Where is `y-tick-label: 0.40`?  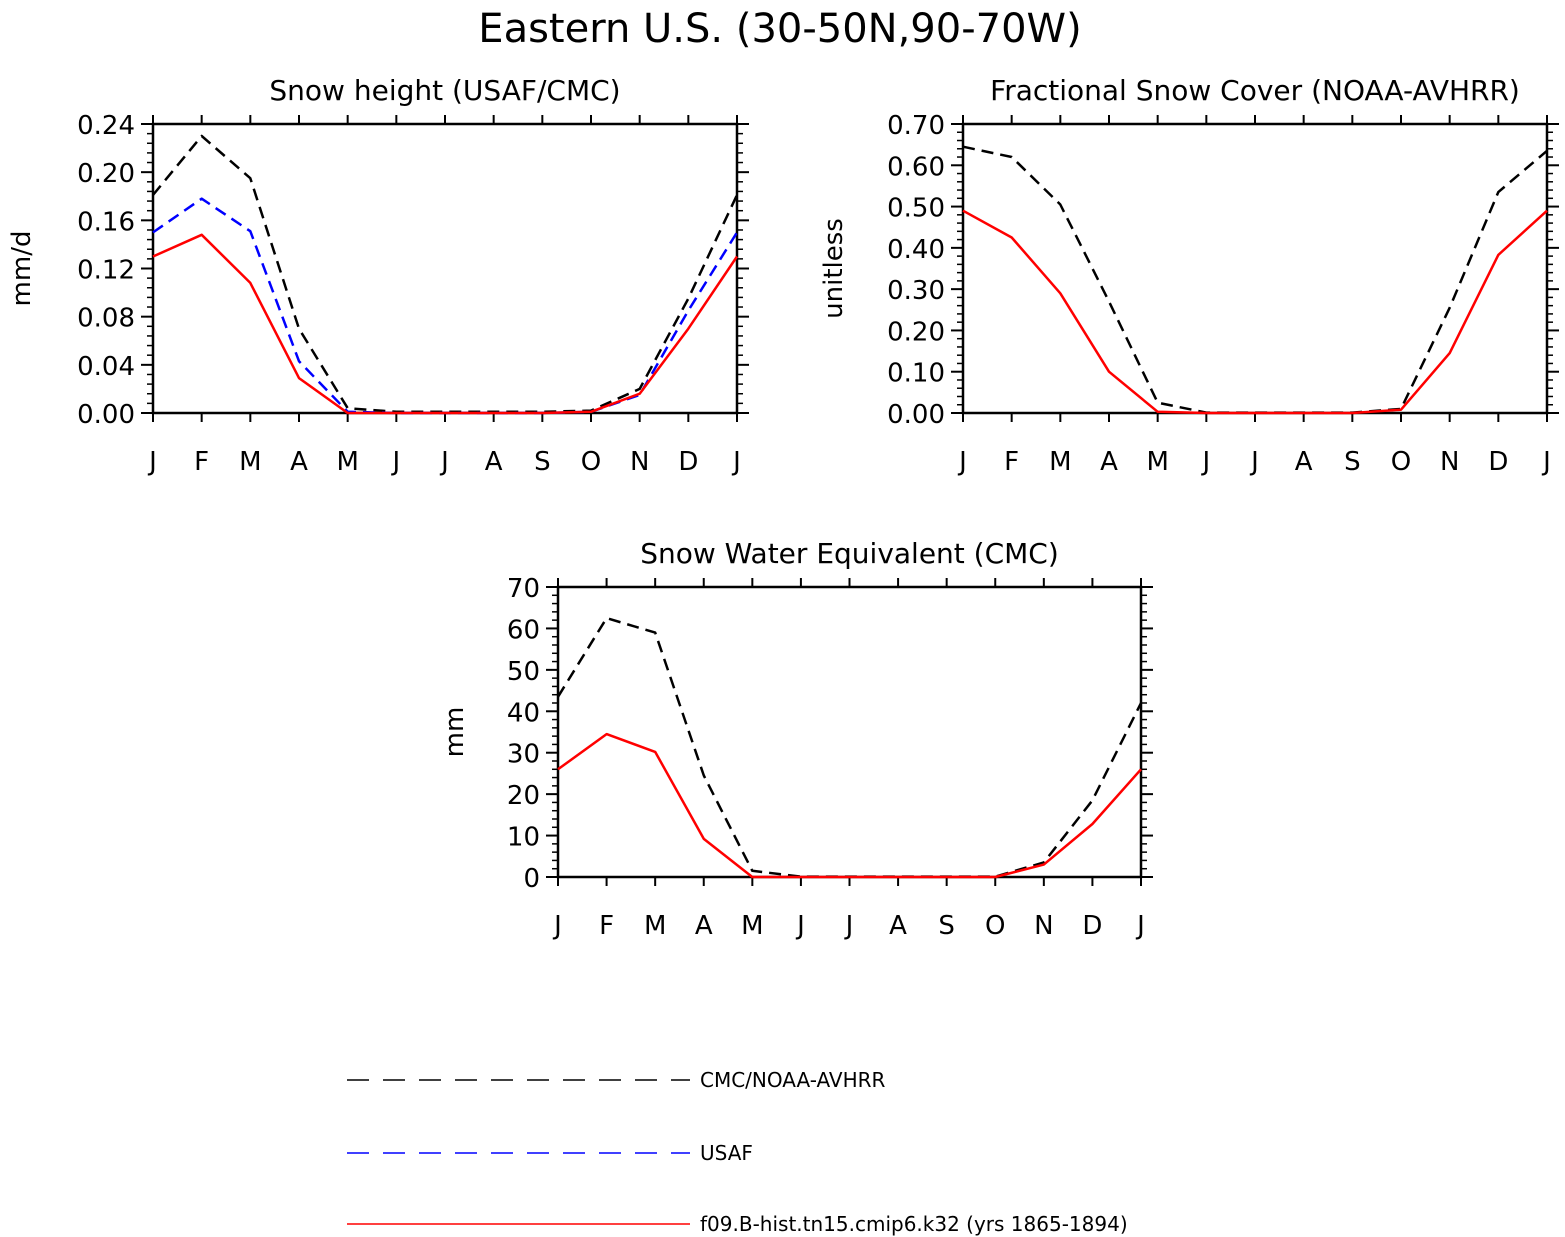 y-tick-label: 0.40 is located at coordinates (916, 250).